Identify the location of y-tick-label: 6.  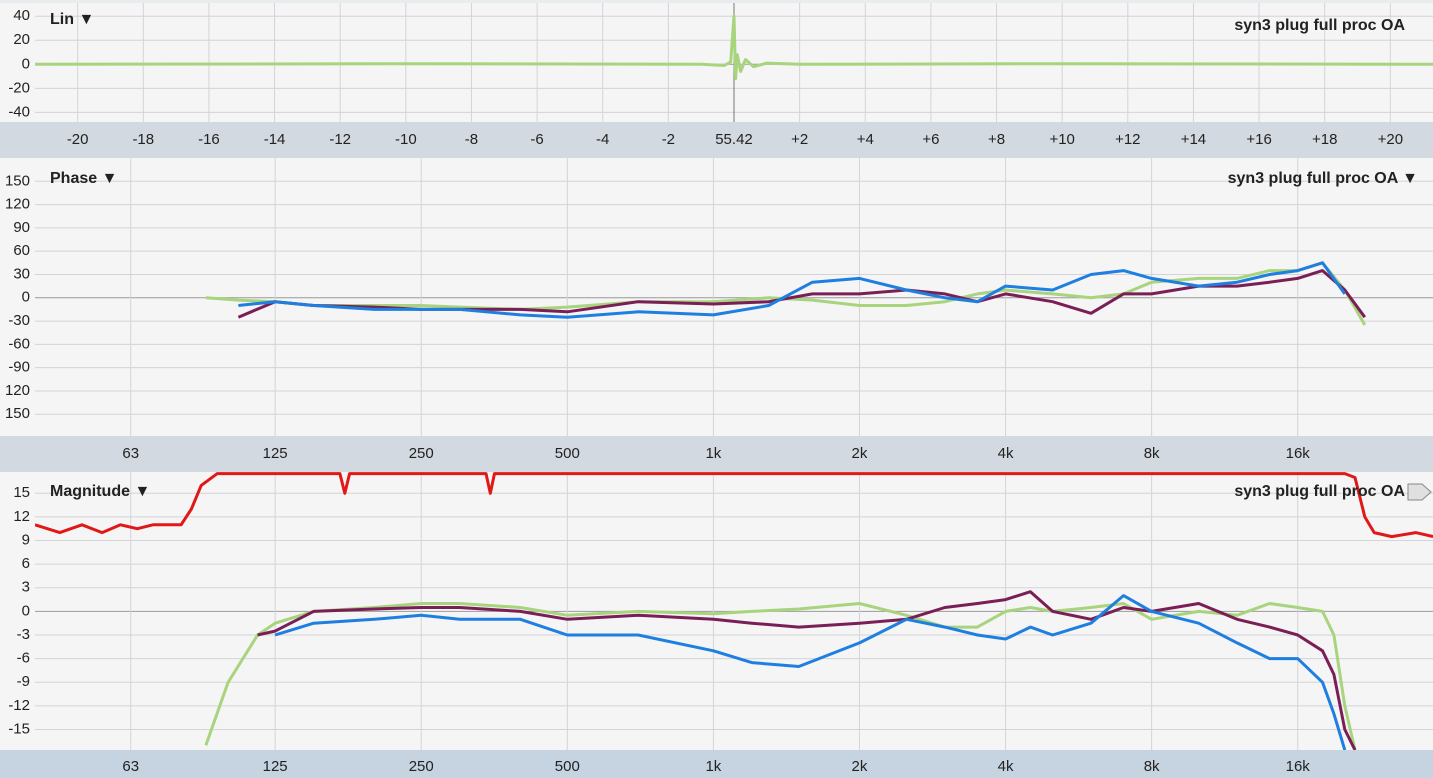
(26, 563).